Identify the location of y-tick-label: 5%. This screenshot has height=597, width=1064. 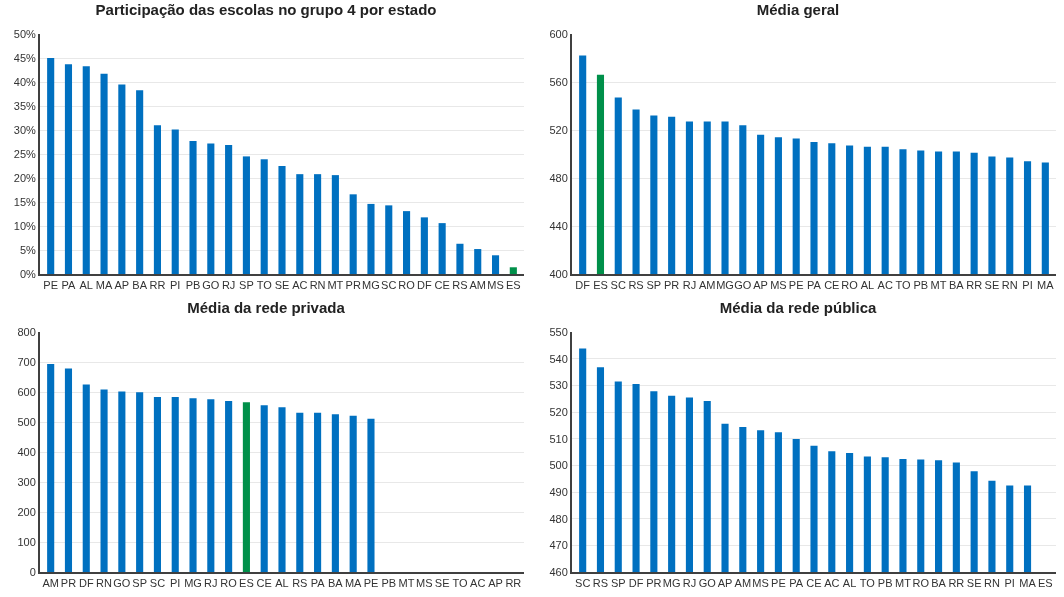
(28, 249).